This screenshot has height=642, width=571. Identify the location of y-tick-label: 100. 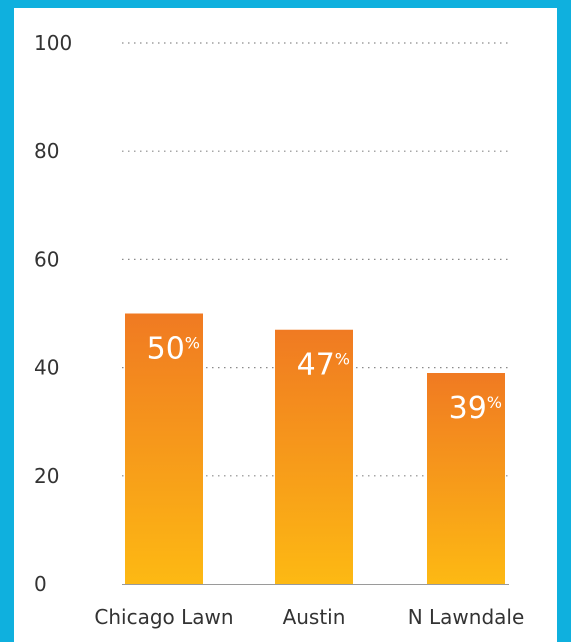
(53, 43).